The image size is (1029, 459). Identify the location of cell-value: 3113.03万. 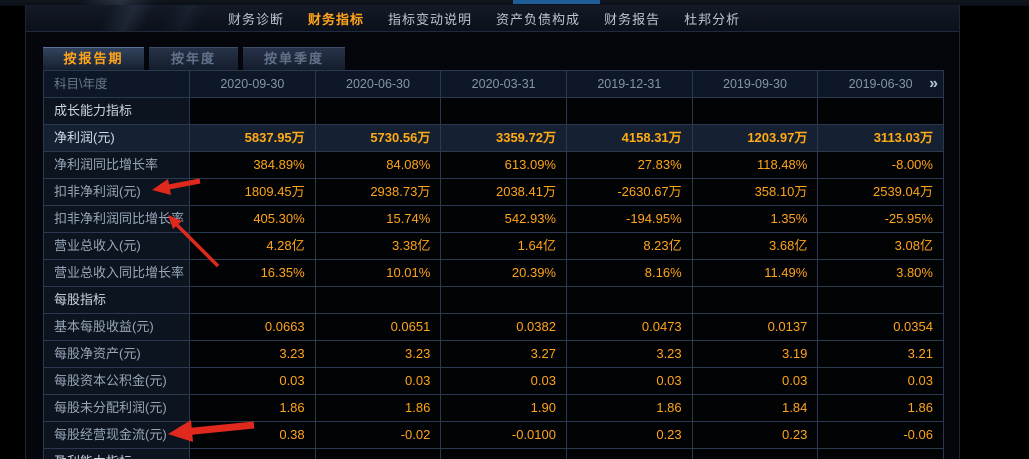
(881, 138).